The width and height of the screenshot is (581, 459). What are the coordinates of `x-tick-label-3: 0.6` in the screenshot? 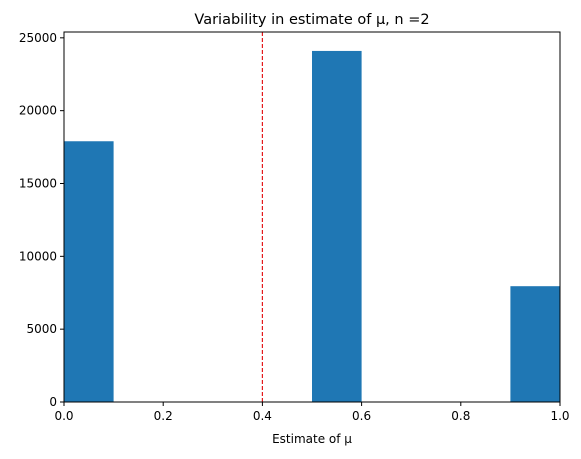 It's located at (361, 416).